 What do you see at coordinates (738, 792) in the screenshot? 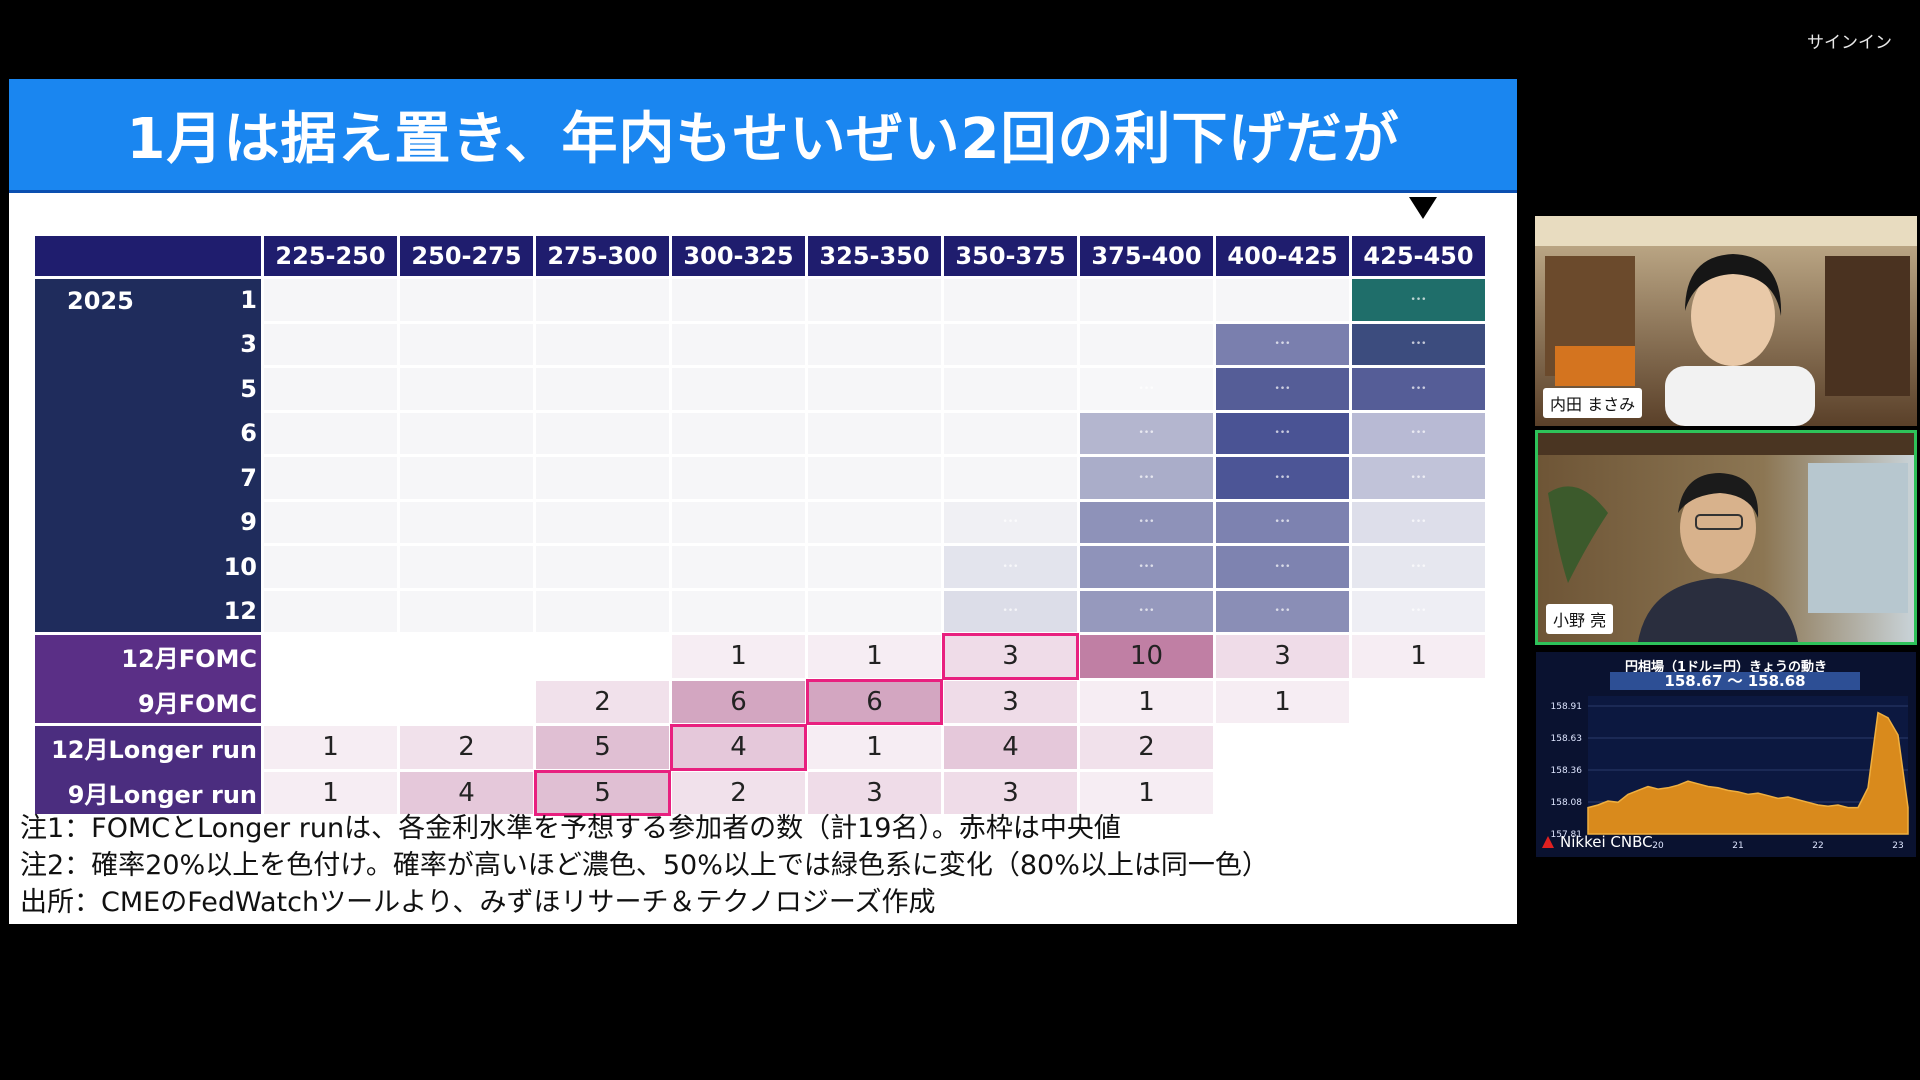
I see `dot-count-cell: 2` at bounding box center [738, 792].